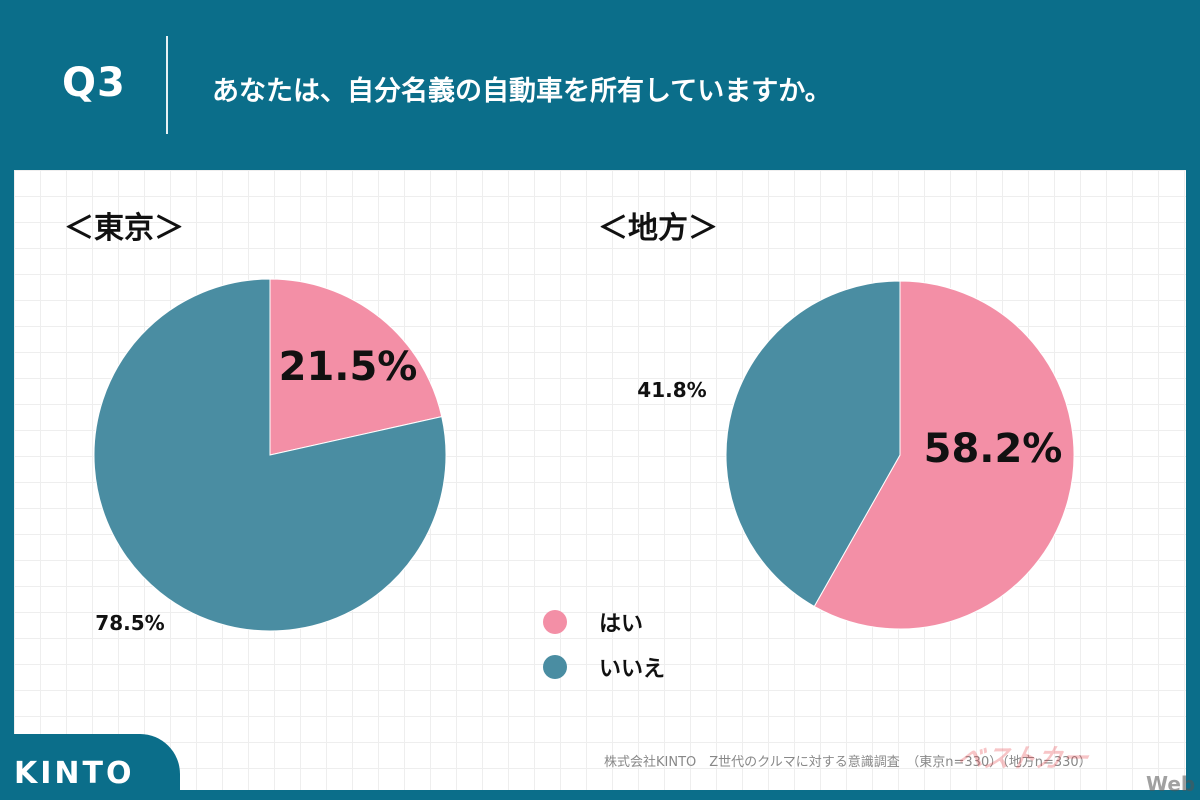 The image size is (1200, 800). Describe the element at coordinates (658, 228) in the screenshot. I see `chart-title-regional: ＜地方＞` at that location.